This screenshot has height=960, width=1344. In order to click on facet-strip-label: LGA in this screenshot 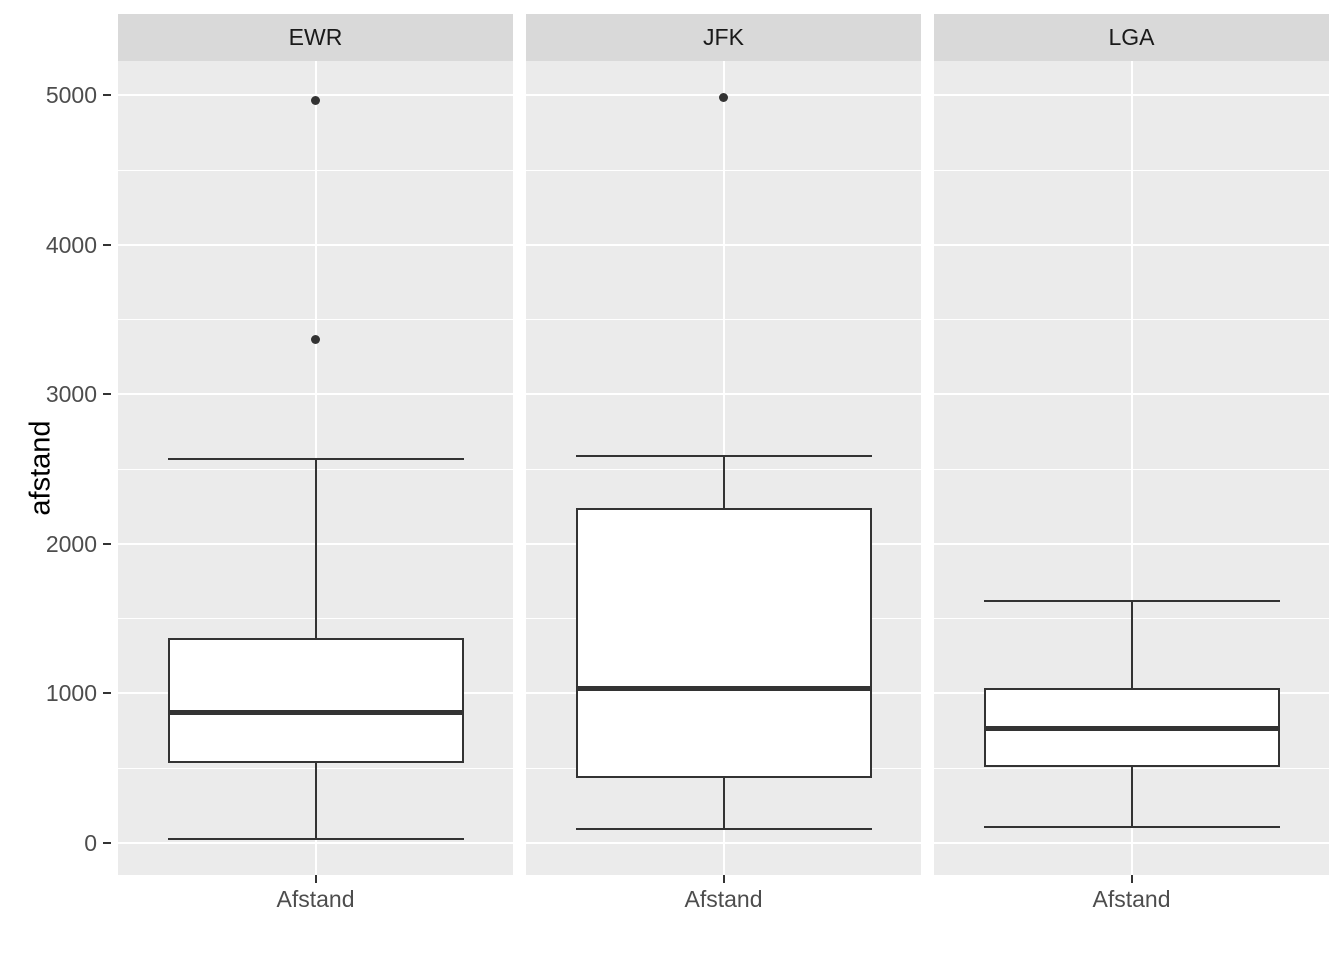, I will do `click(1131, 37)`.